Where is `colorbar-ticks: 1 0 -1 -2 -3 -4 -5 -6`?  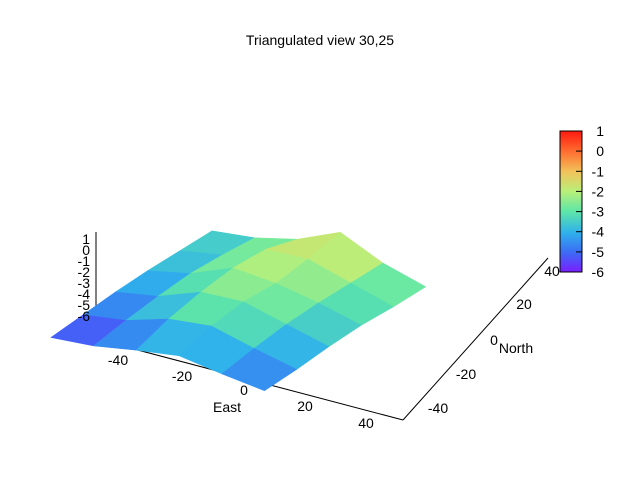
colorbar-ticks: 1 0 -1 -2 -3 -4 -5 -6 is located at coordinates (590, 201).